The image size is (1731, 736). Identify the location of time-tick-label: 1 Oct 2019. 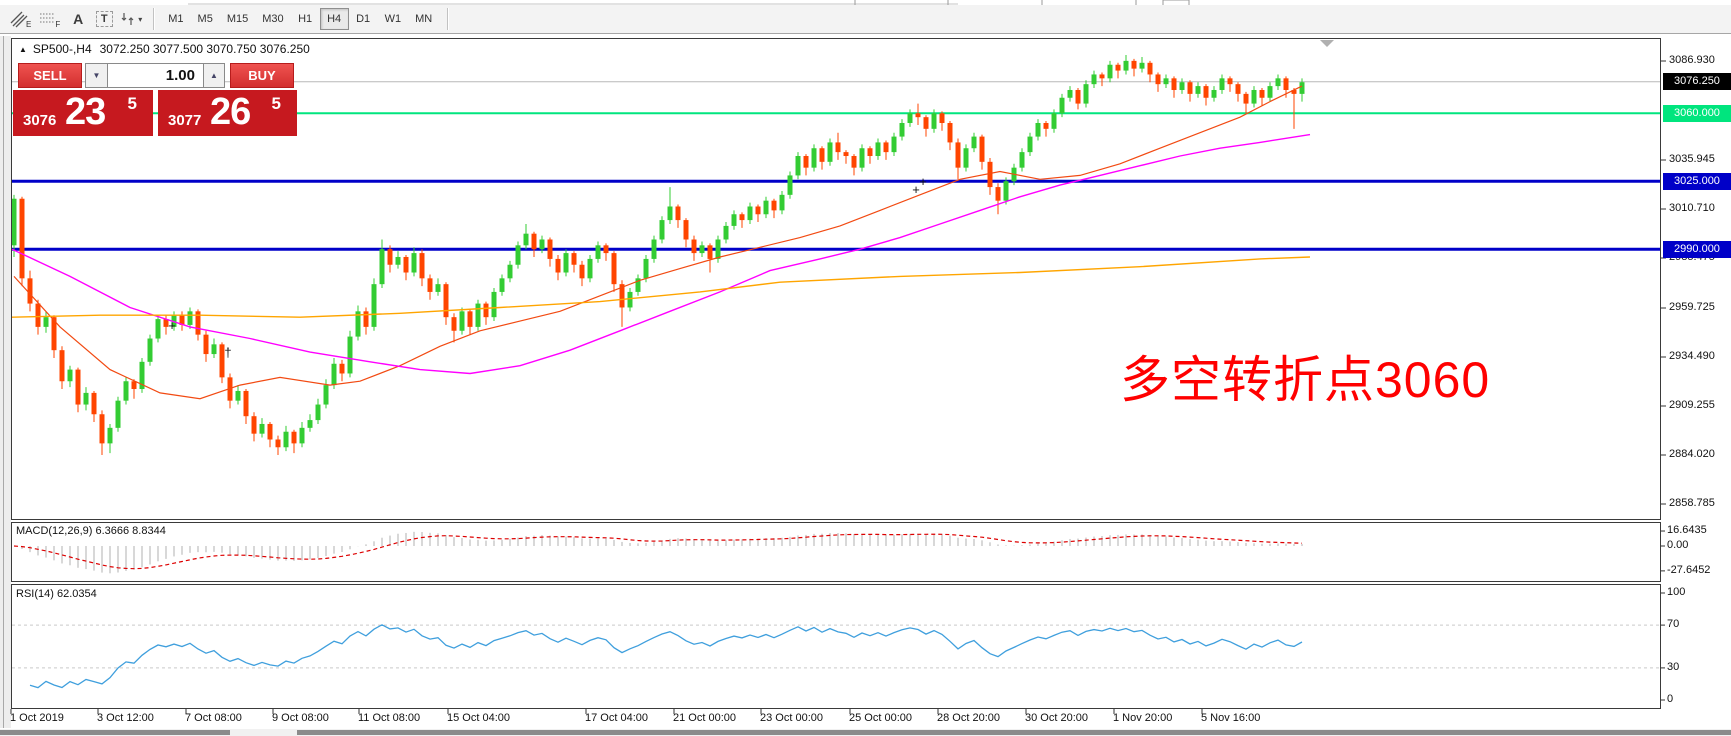
(37, 718).